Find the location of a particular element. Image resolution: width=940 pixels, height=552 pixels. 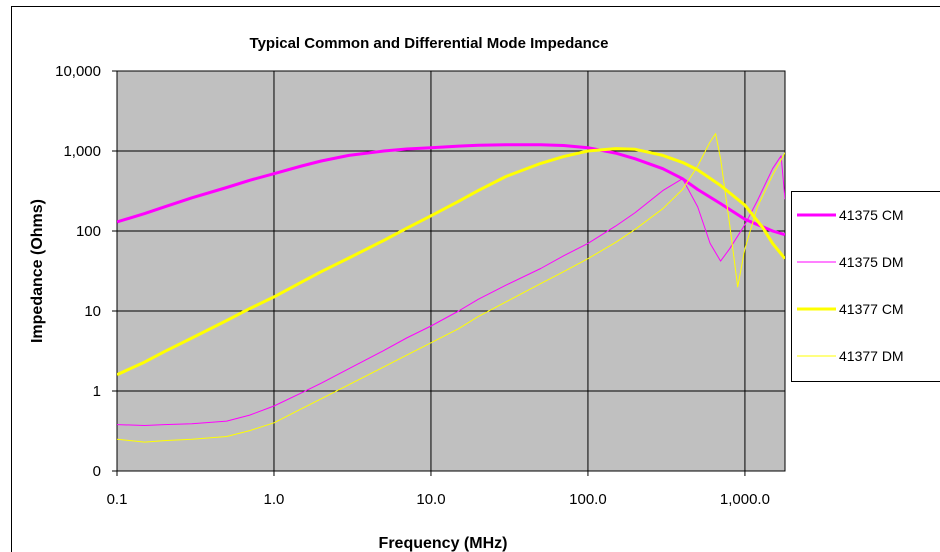

y-tick-label: 1,000 is located at coordinates (82, 151).